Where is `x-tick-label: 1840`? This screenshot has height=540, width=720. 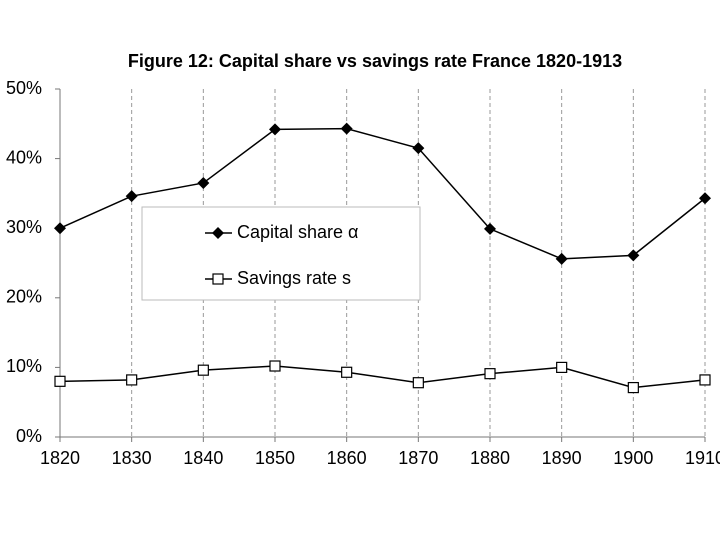
x-tick-label: 1840 is located at coordinates (203, 458).